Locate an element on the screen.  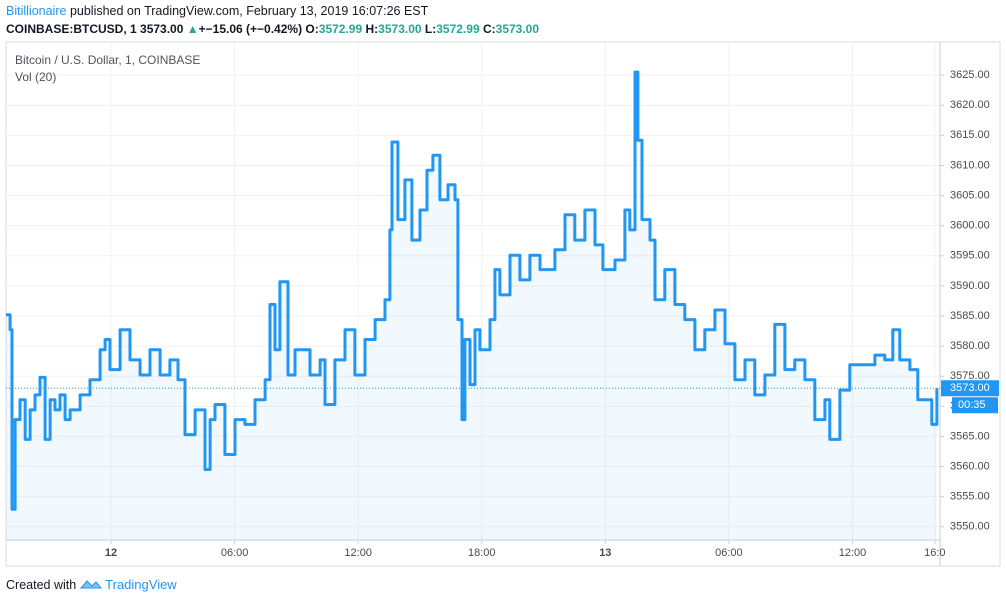
y-tick-label: 3560.00 is located at coordinates (970, 466).